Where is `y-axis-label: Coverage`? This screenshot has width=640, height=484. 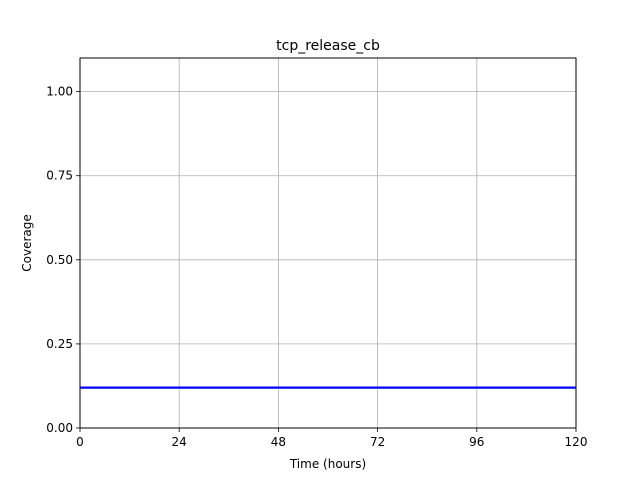
y-axis-label: Coverage is located at coordinates (27, 243).